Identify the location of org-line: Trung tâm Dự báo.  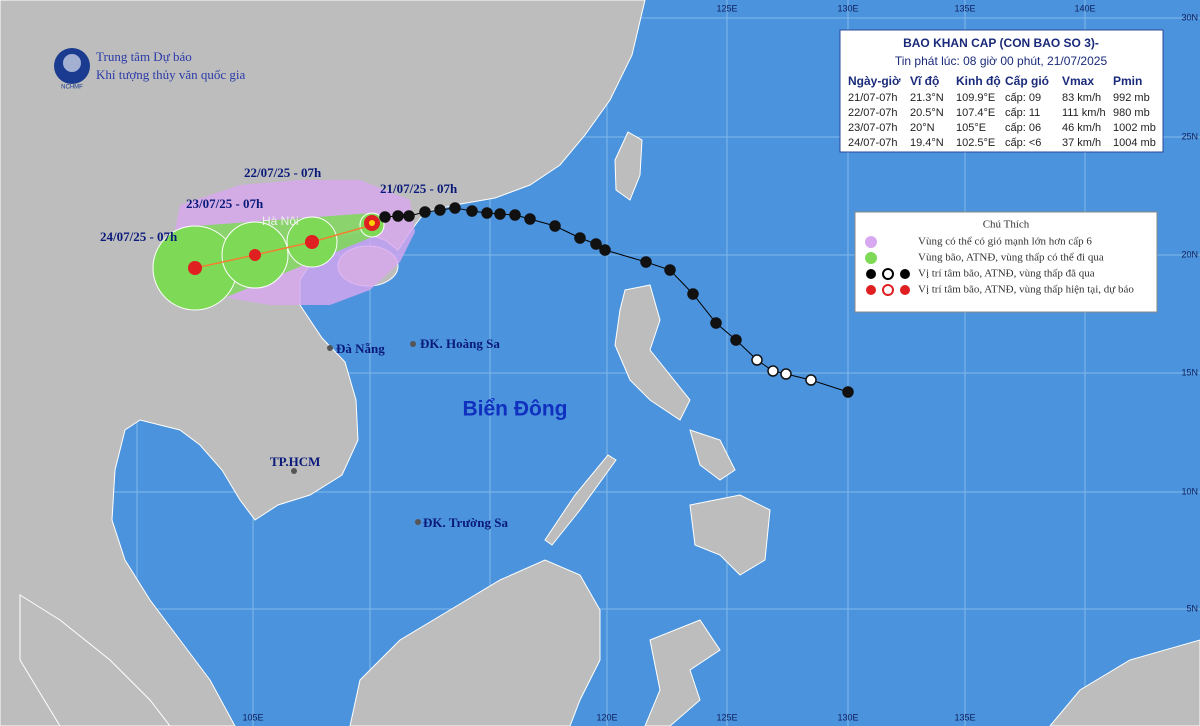
(144, 56).